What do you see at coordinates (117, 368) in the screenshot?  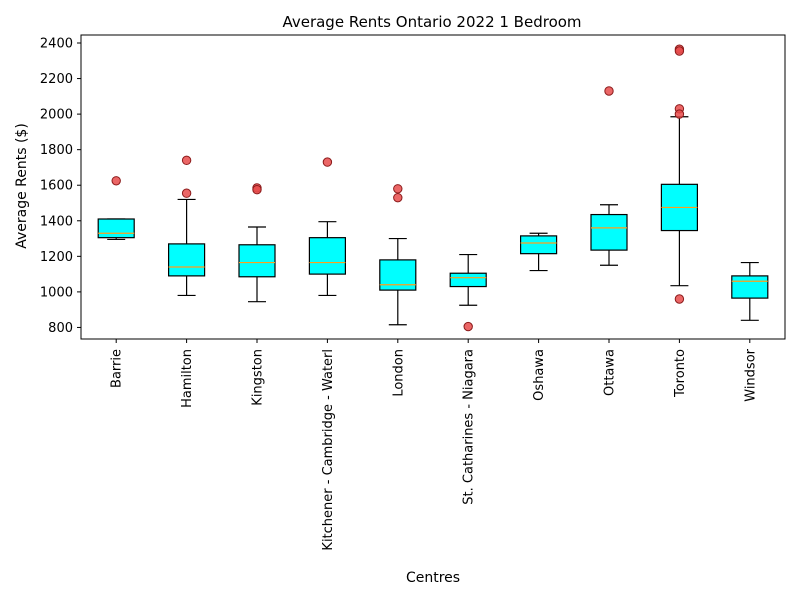 I see `x-tick-label: Barrie` at bounding box center [117, 368].